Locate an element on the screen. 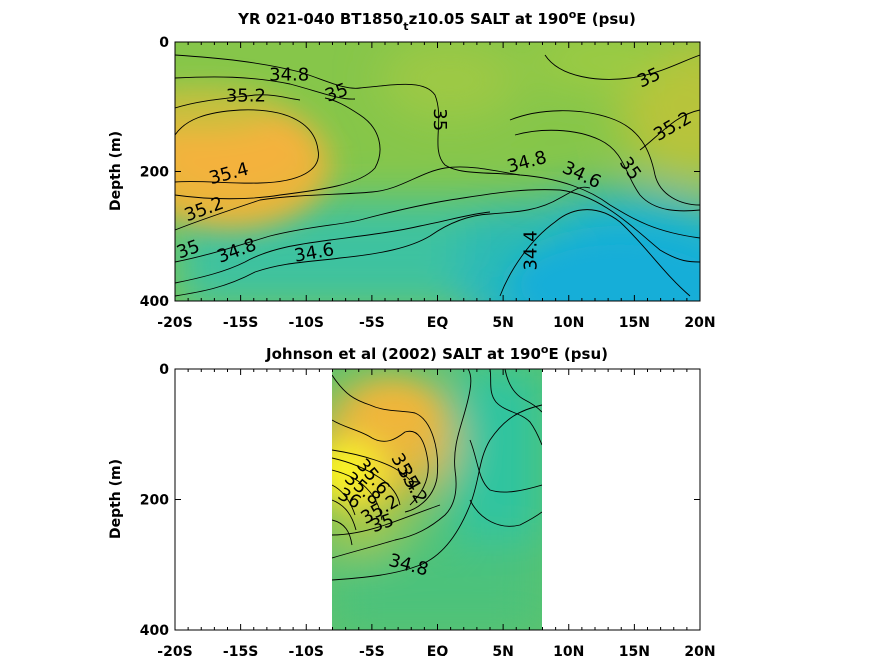 Image resolution: width=875 pixels, height=656 pixels. bottom-title: Johnson et al (2002) SALT at 190oE (psu) is located at coordinates (436, 353).